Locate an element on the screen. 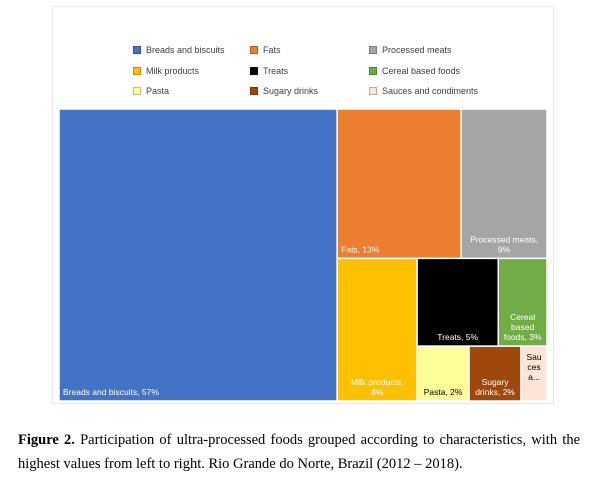 This screenshot has width=594, height=493. legend-item-breads: Breads and biscuits is located at coordinates (179, 50).